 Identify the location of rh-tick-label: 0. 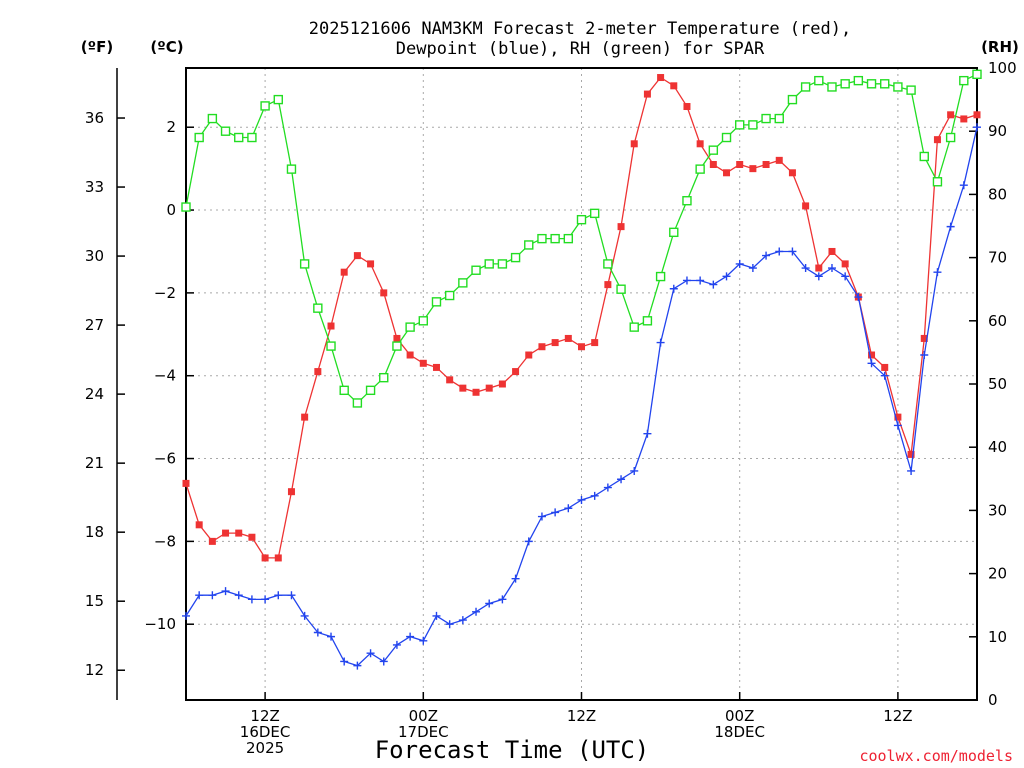
(993, 700).